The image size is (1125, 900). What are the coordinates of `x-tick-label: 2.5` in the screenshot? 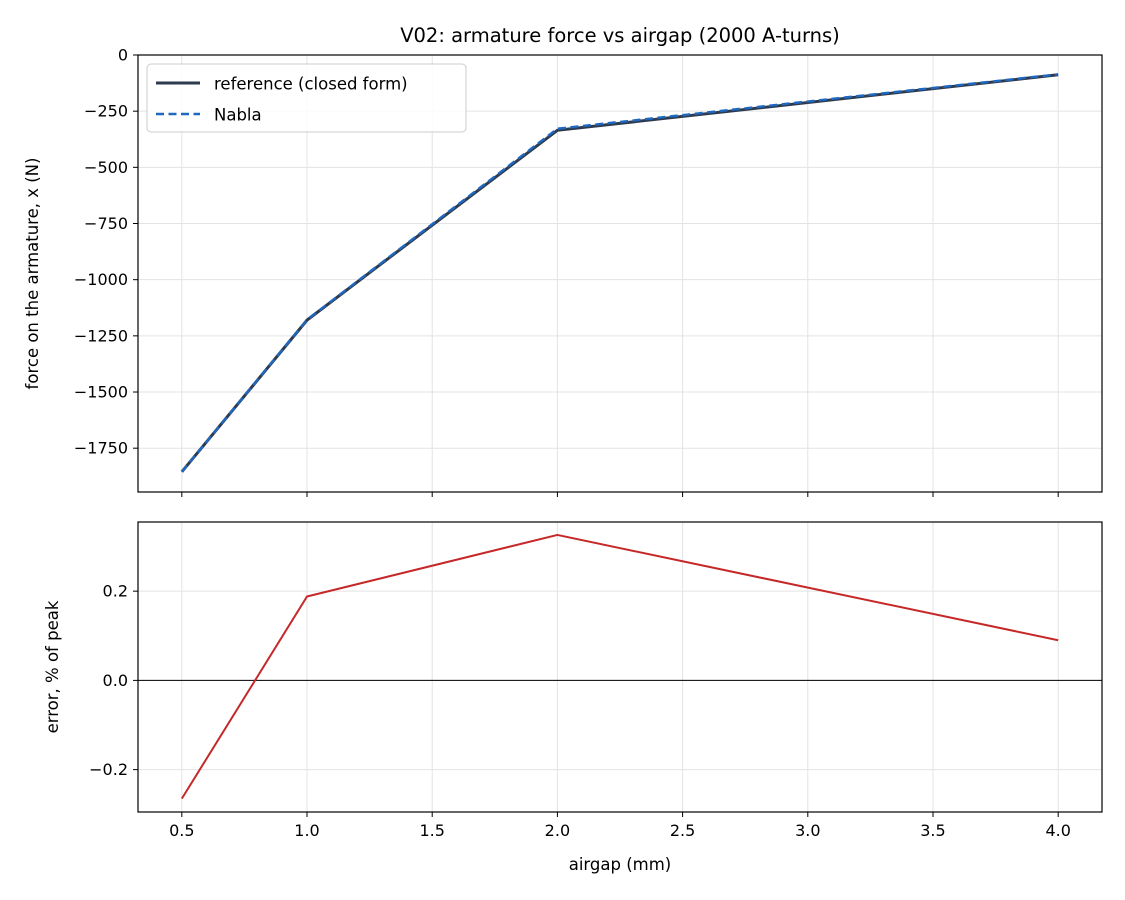 It's located at (682, 830).